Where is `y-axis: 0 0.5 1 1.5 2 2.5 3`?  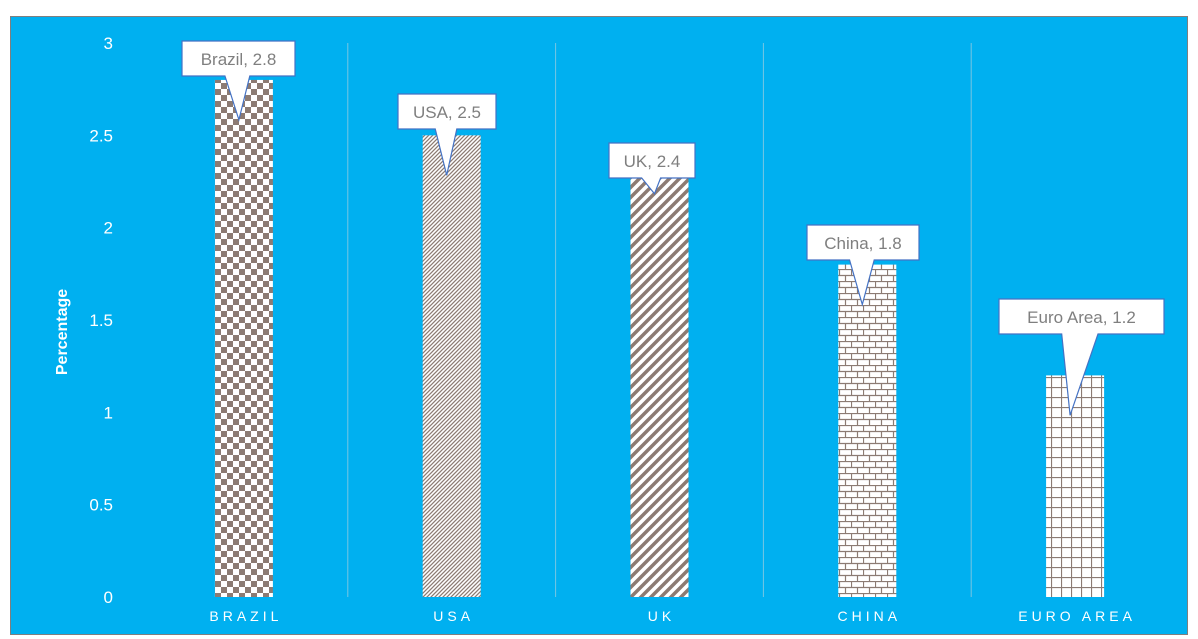
y-axis: 0 0.5 1 1.5 2 2.5 3 is located at coordinates (101, 320).